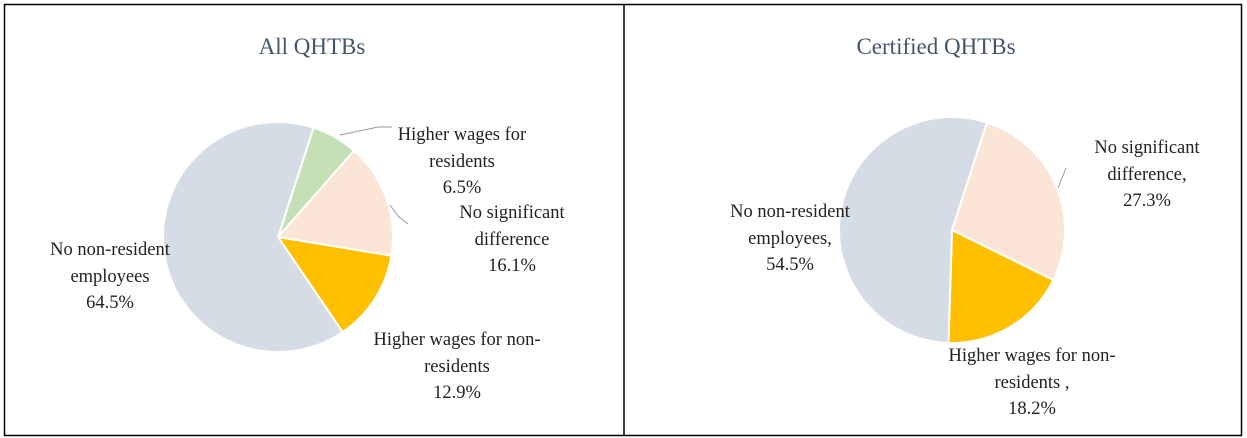 The width and height of the screenshot is (1247, 438). Describe the element at coordinates (790, 225) in the screenshot. I see `category-label: No non-resident employees,` at that location.